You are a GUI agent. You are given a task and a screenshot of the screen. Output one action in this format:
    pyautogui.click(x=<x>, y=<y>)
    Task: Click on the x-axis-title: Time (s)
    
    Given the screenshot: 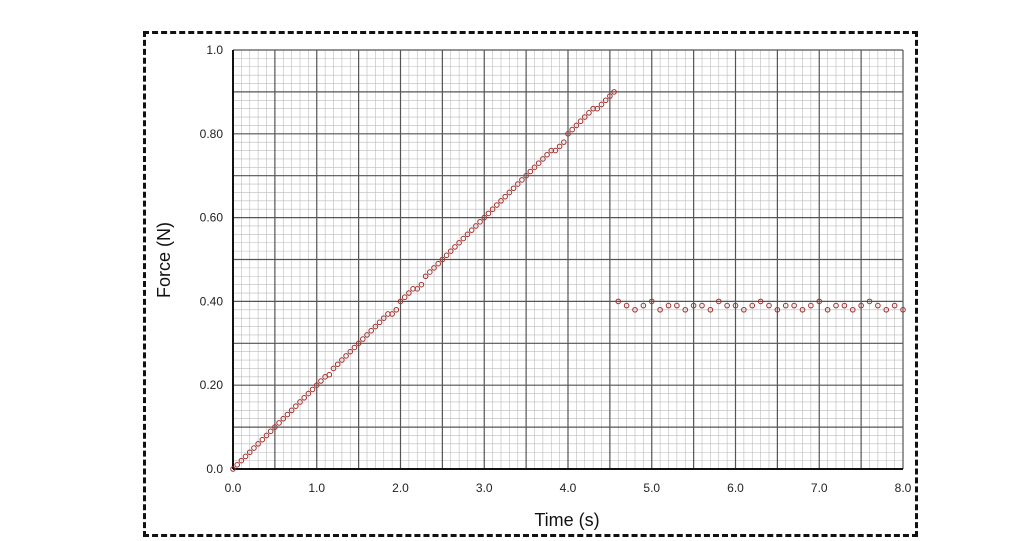 What is the action you would take?
    pyautogui.click(x=566, y=520)
    